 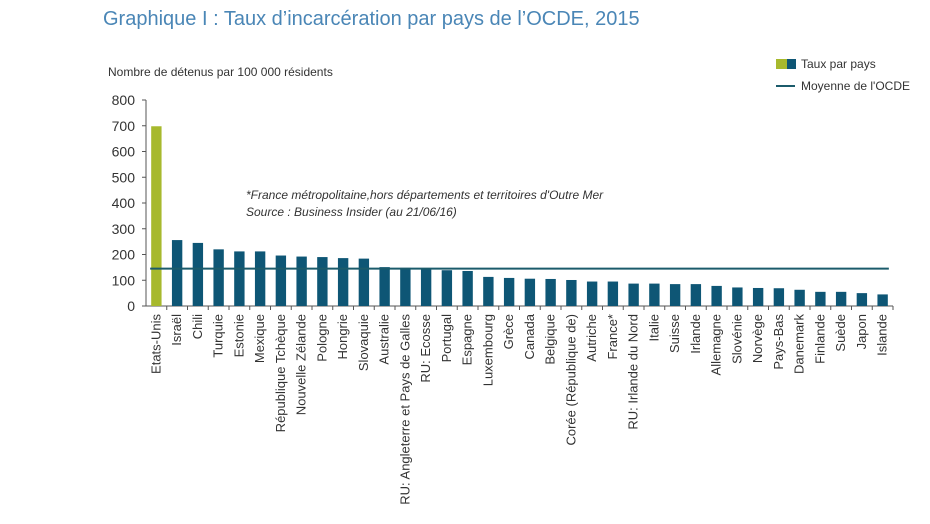 What do you see at coordinates (220, 72) in the screenshot?
I see `y-axis-label: Nombre de détenus par 100 000 résidents` at bounding box center [220, 72].